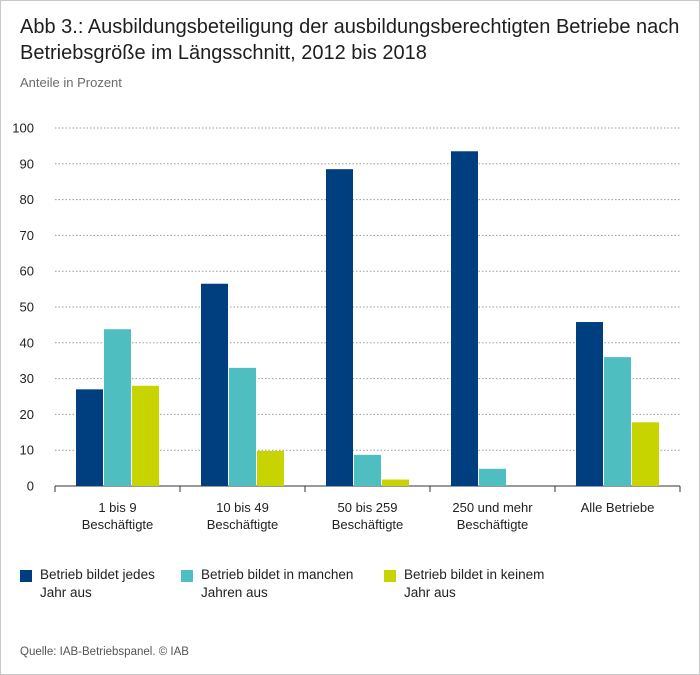  I want to click on y-tick-label-60: 60, so click(27, 271).